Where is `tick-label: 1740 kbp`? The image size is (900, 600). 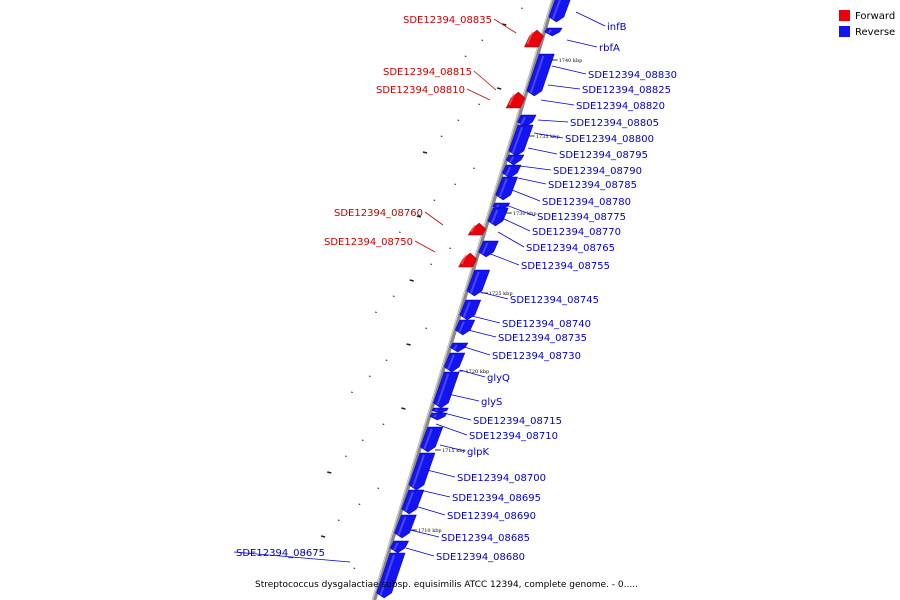 tick-label: 1740 kbp is located at coordinates (571, 61).